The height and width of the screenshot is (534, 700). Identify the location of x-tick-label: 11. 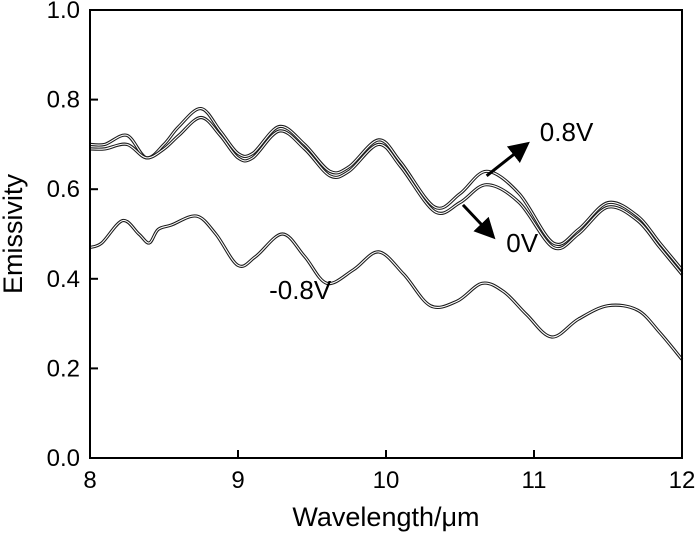
(534, 480).